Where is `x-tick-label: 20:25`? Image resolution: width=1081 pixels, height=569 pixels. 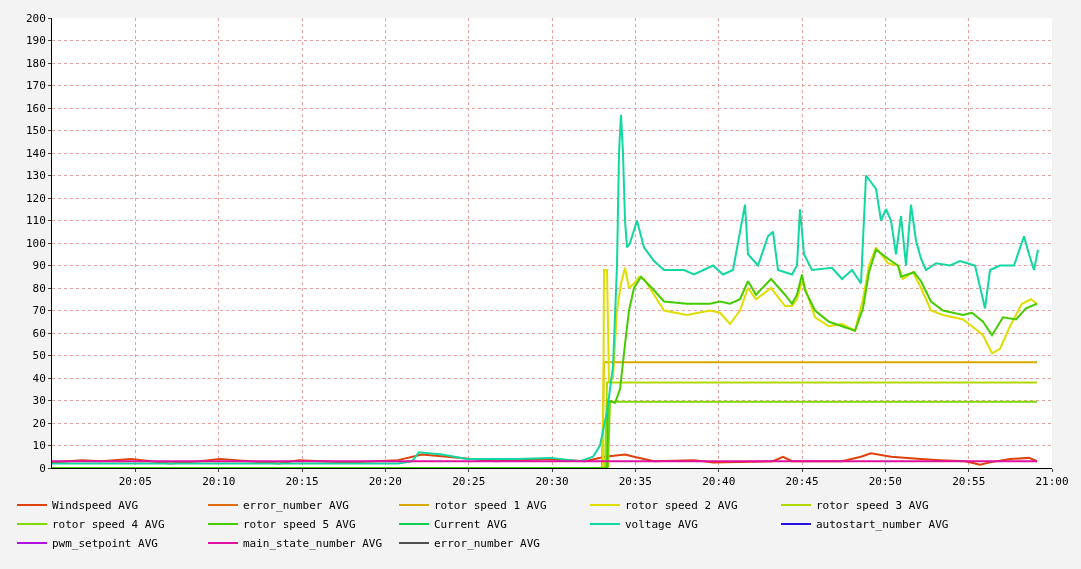 x-tick-label: 20:25 is located at coordinates (469, 482).